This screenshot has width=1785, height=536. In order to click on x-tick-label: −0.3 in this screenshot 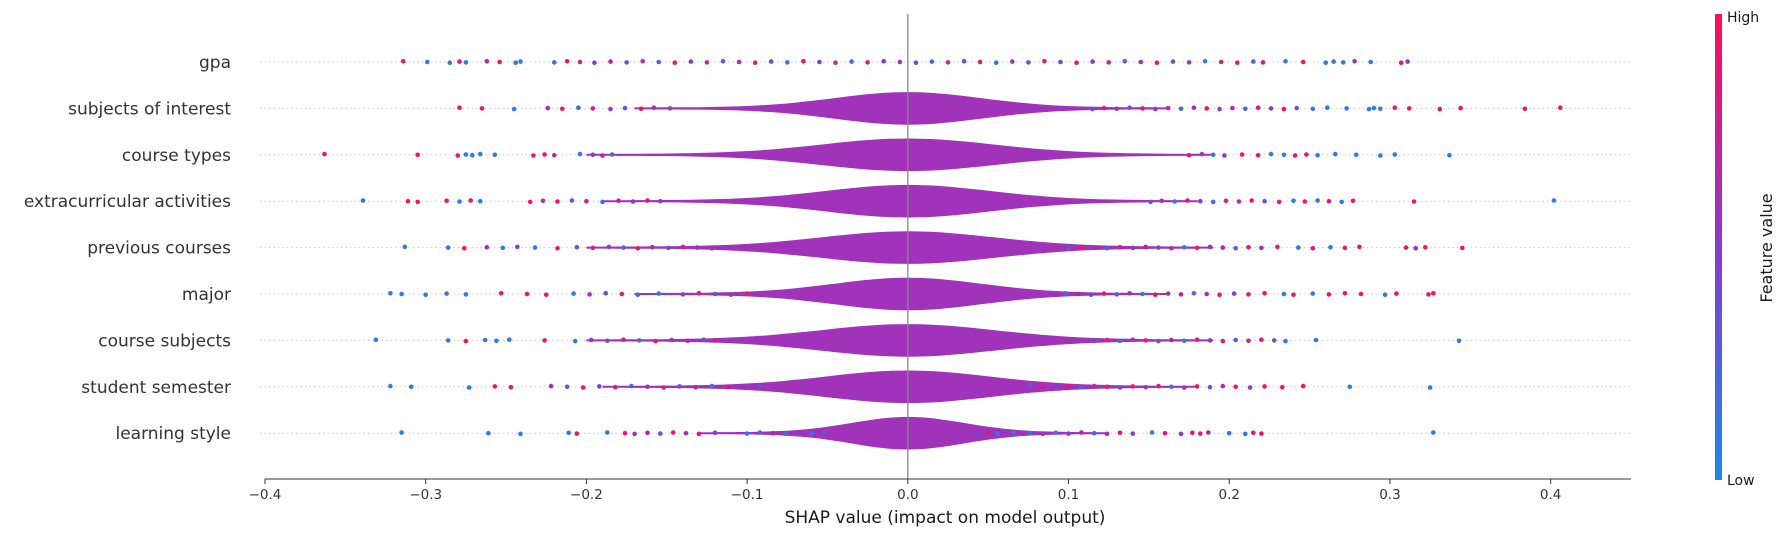, I will do `click(425, 495)`.